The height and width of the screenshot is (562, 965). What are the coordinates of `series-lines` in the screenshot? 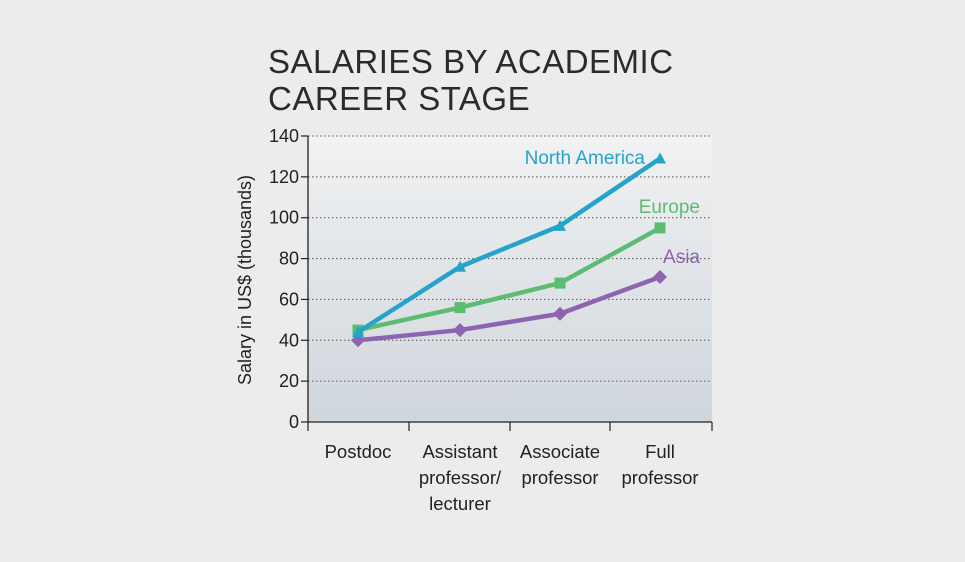 It's located at (509, 250).